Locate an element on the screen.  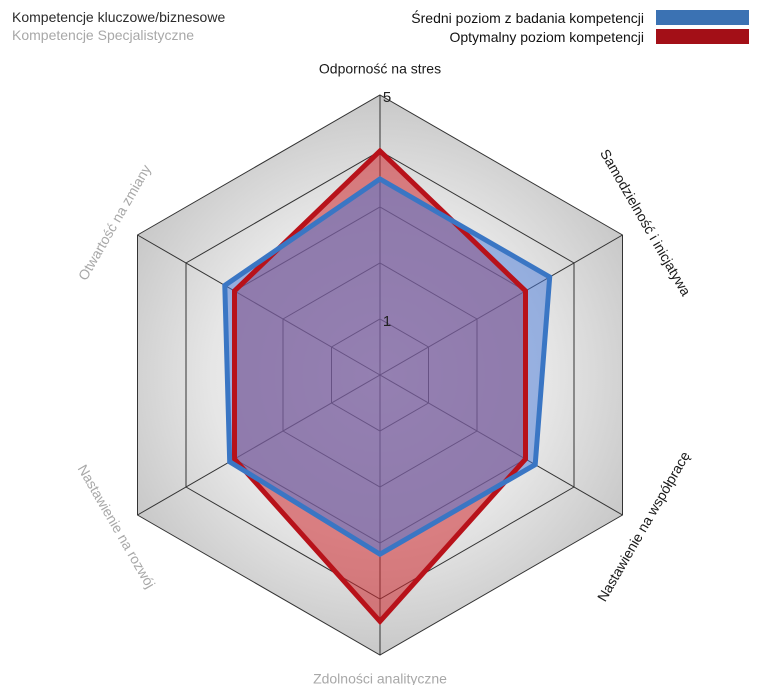
series-legend-swatch-optimal is located at coordinates (702, 36).